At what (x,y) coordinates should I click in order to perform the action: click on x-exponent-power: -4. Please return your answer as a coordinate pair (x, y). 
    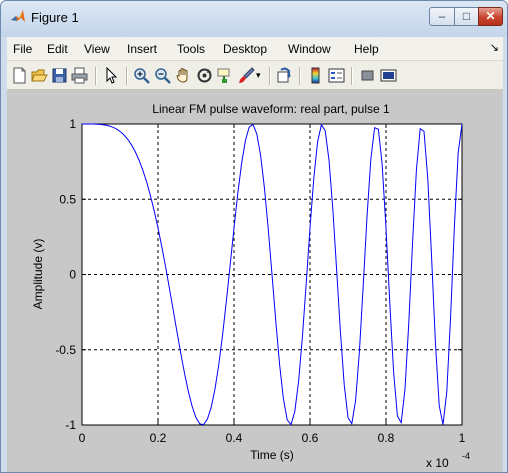
    Looking at the image, I should click on (466, 456).